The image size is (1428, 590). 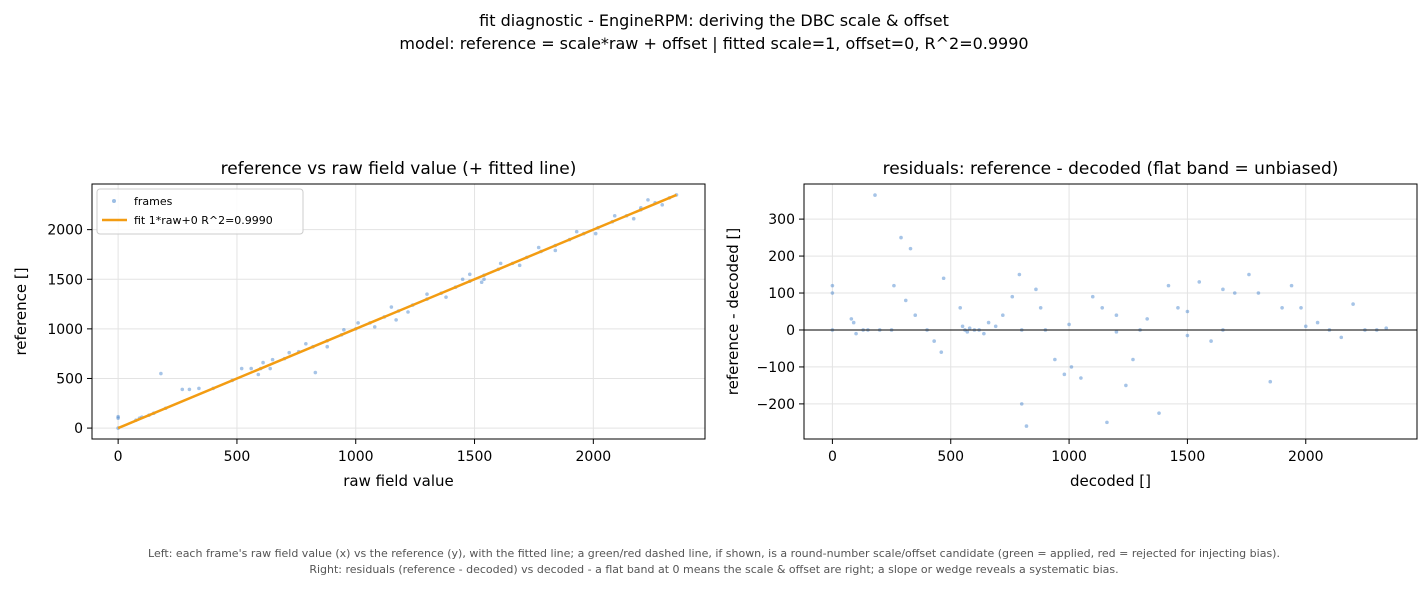 I want to click on legend-label-fit: fit 1*raw+0 R^2=0.9990, so click(x=203, y=220).